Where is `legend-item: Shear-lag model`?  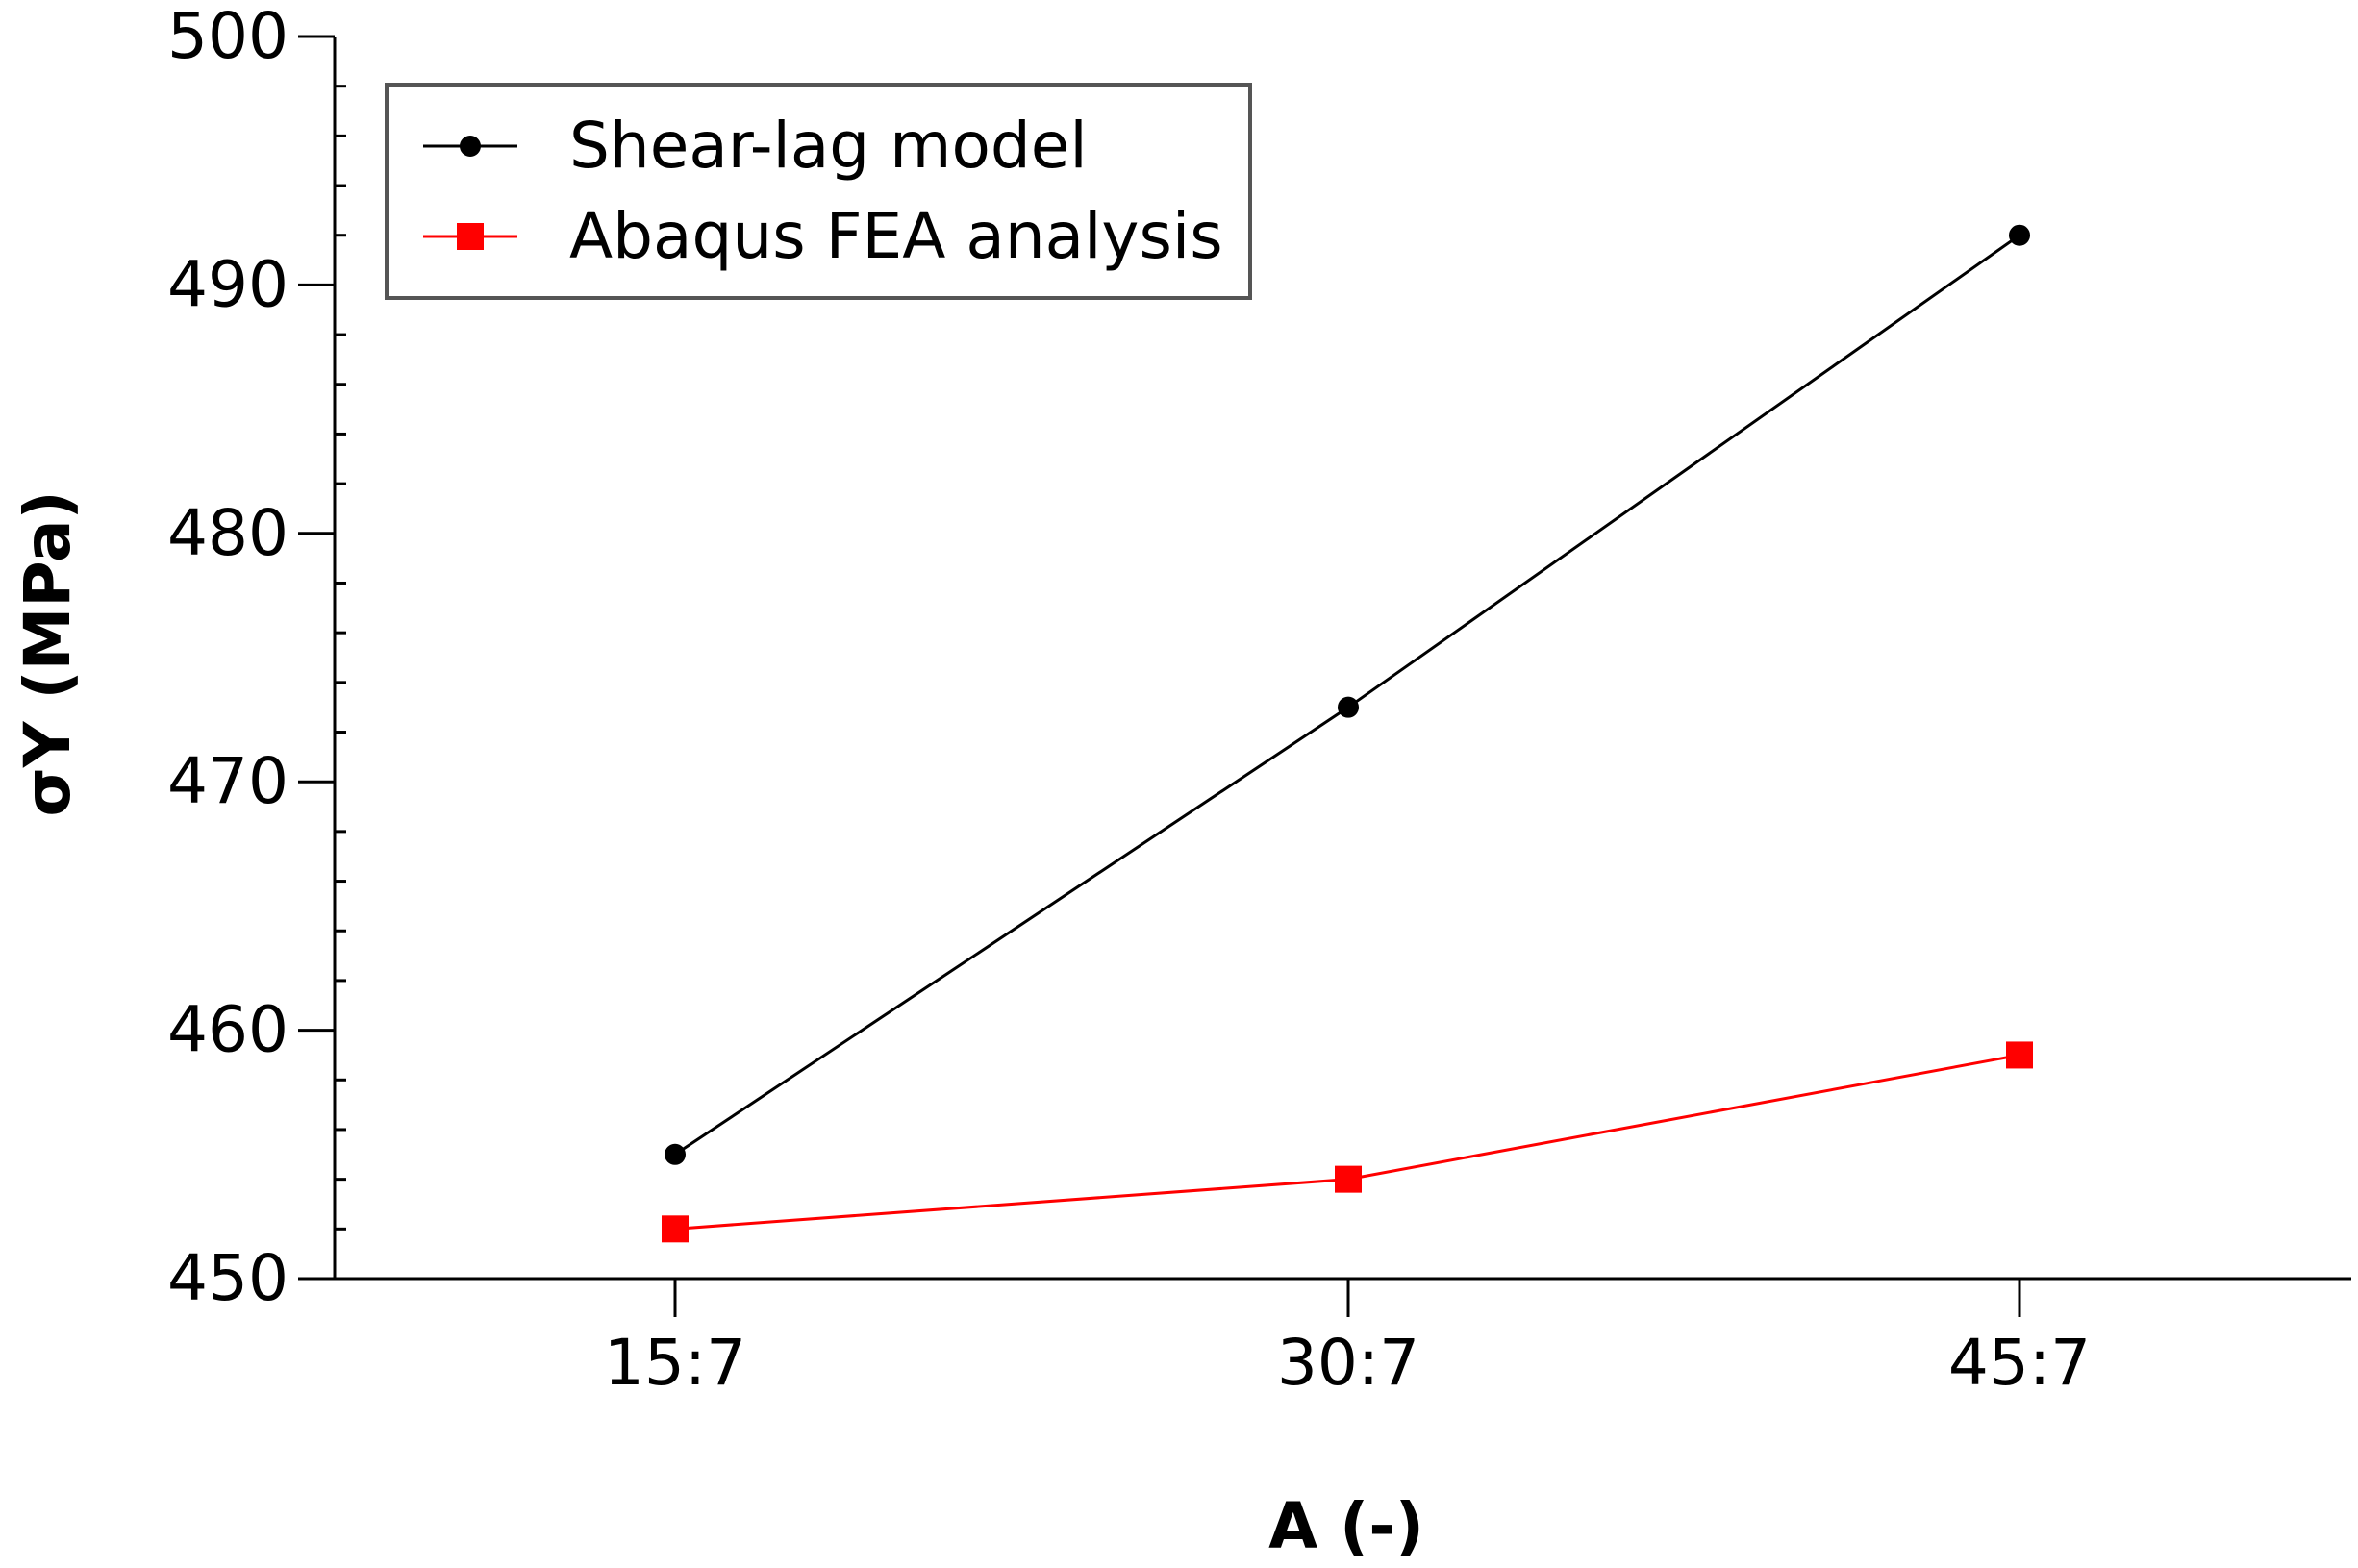 legend-item: Shear-lag model is located at coordinates (755, 146).